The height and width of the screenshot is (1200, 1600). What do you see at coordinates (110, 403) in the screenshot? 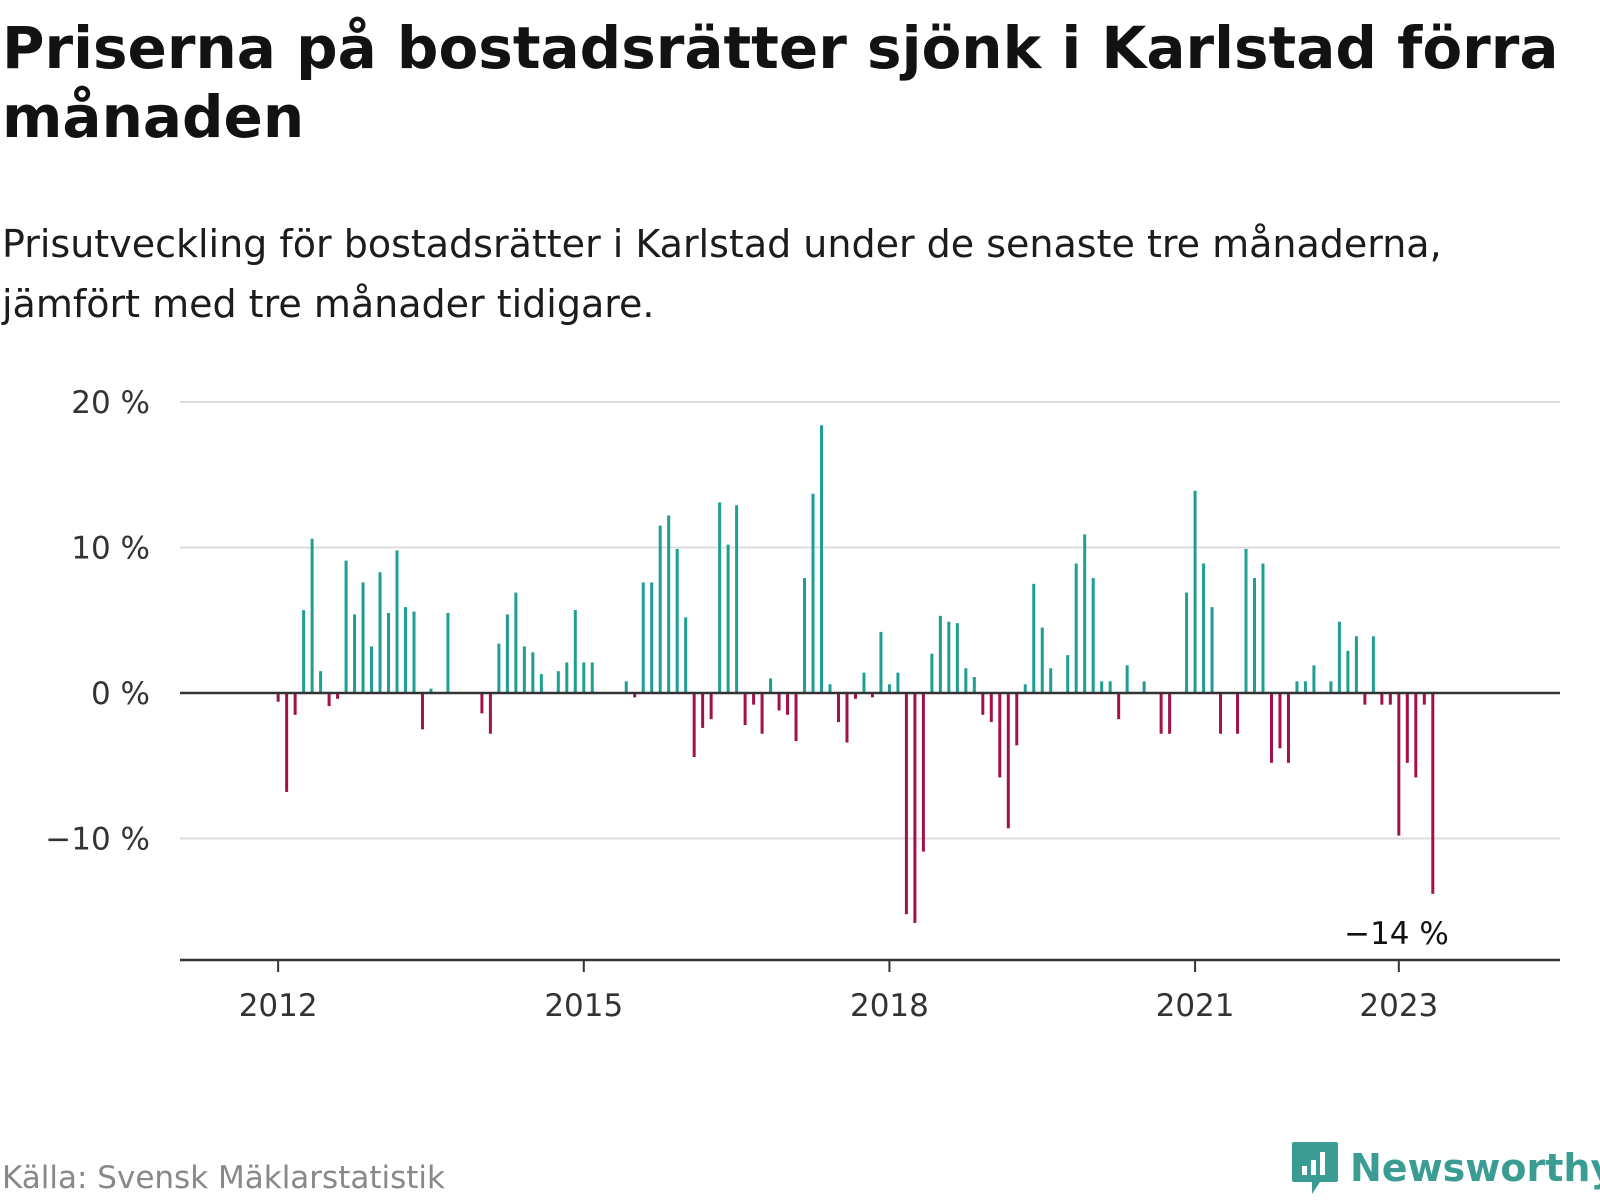
I see `y-tick-label: 20 %` at bounding box center [110, 403].